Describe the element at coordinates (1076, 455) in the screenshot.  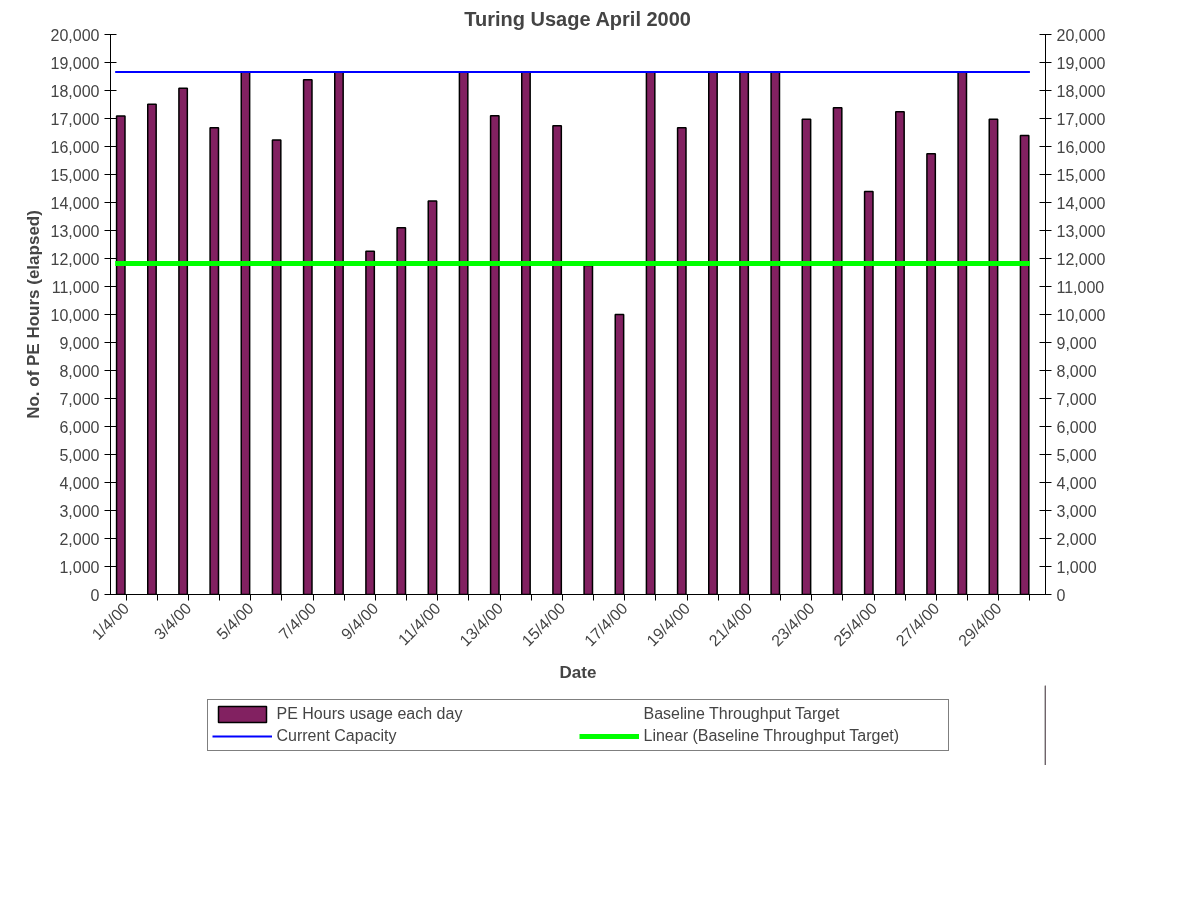
I see `y2-tick-label: 5,000` at that location.